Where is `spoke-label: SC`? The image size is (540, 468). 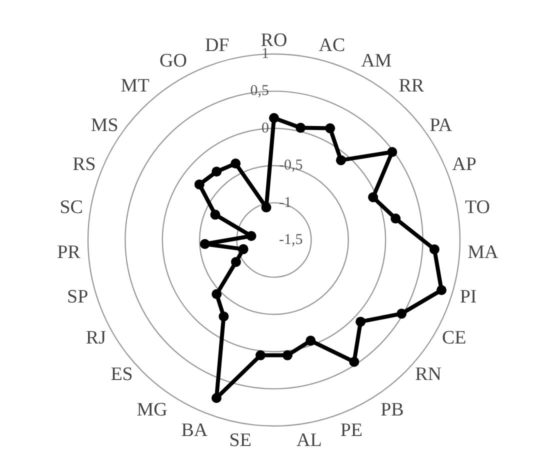 spoke-label: SC is located at coordinates (71, 207).